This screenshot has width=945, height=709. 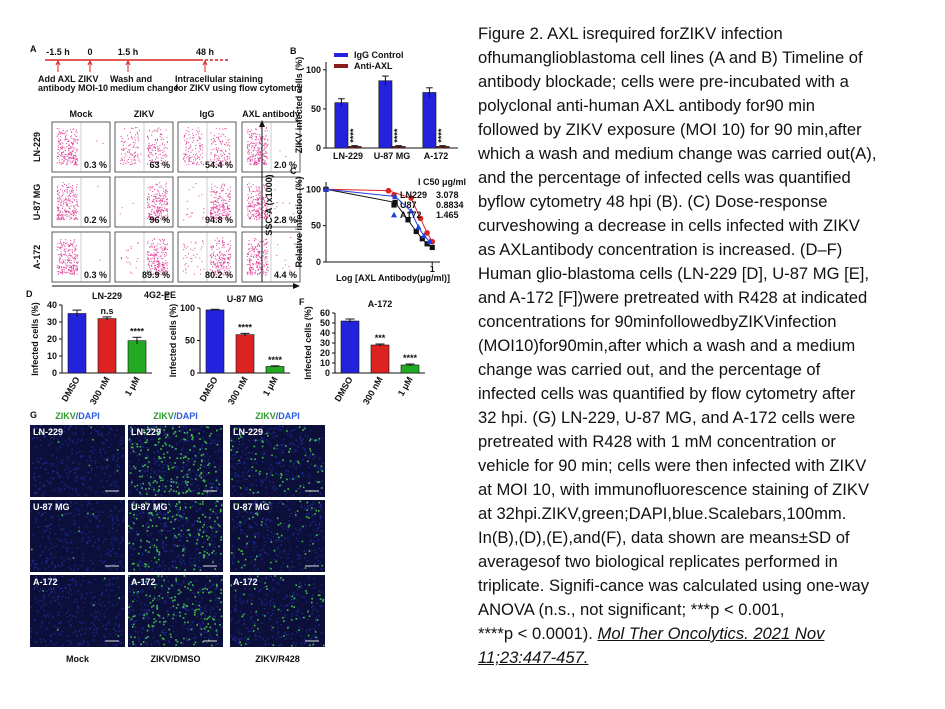 I want to click on panel-label: C, so click(x=293, y=171).